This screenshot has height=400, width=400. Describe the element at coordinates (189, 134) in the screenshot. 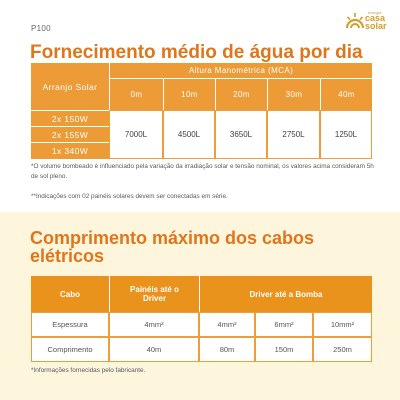

I see `value-10m: 4500L` at that location.